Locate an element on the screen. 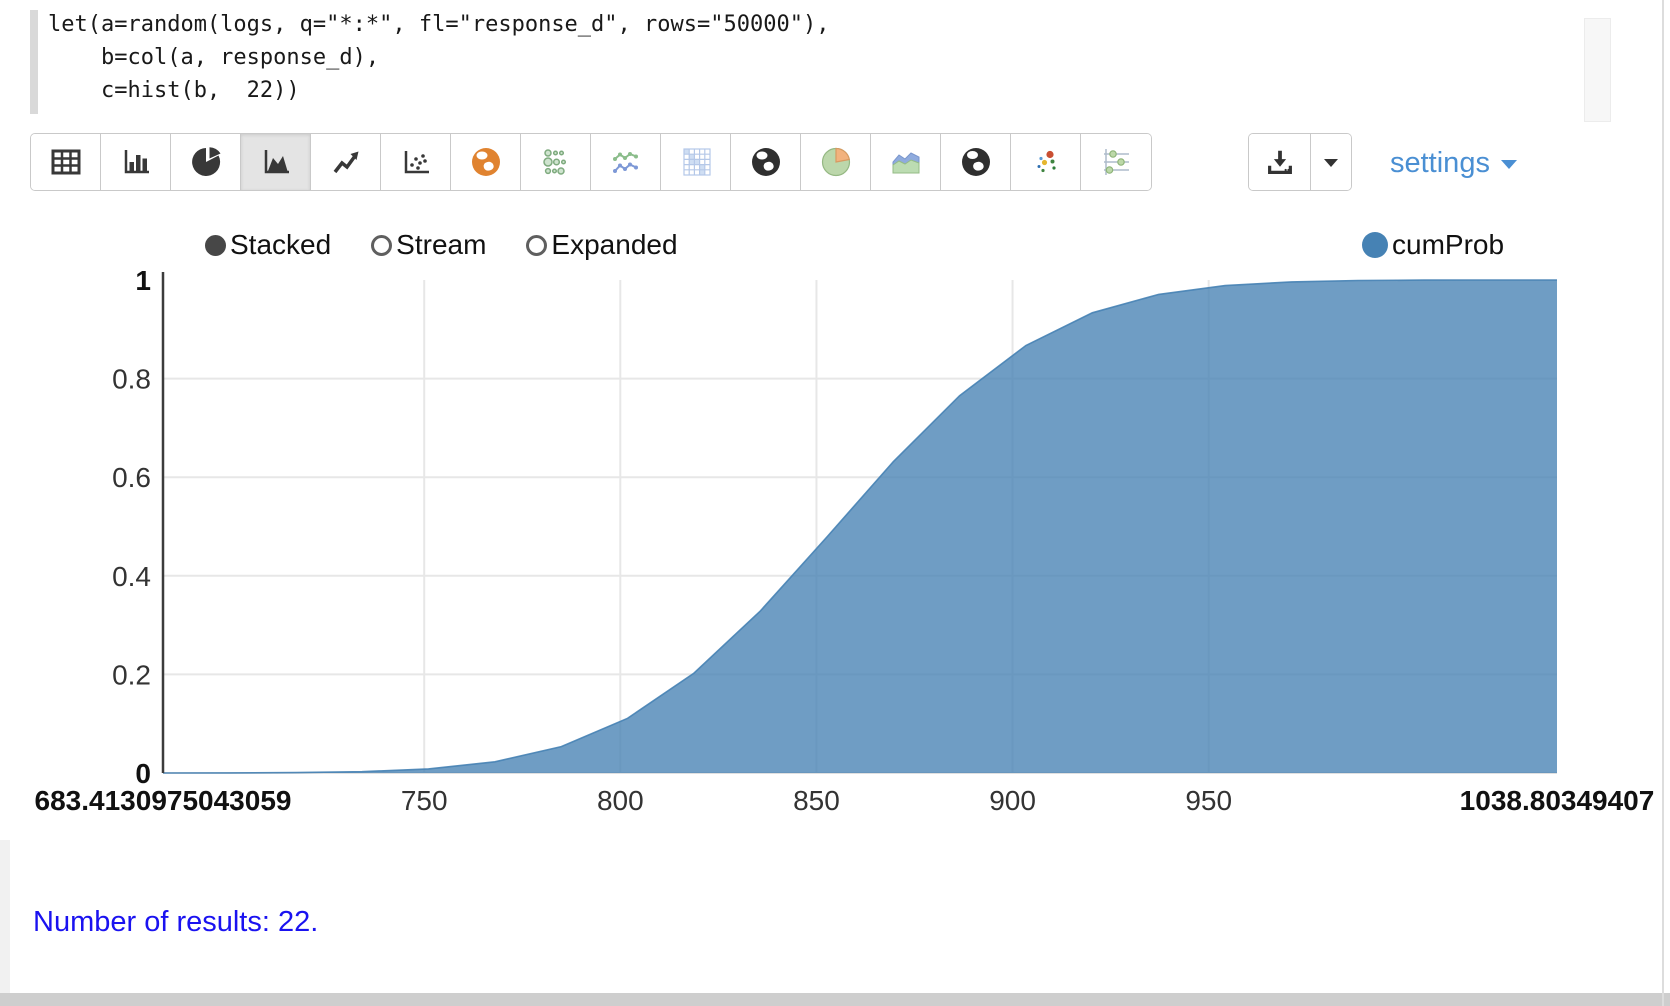 This screenshot has width=1670, height=1006. area-colored-icon is located at coordinates (905, 163).